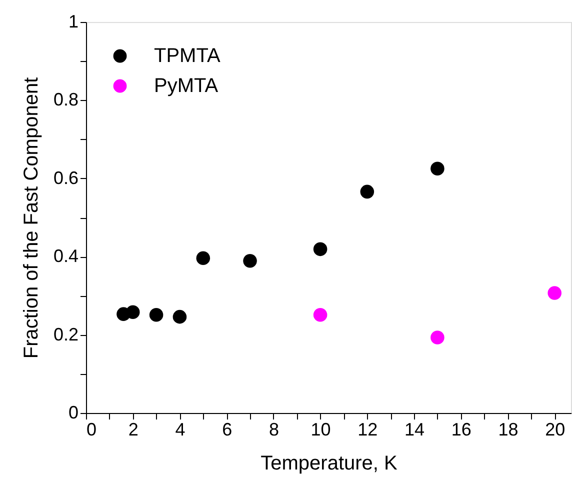 The width and height of the screenshot is (572, 489). What do you see at coordinates (73, 412) in the screenshot?
I see `y-tick-label: 0` at bounding box center [73, 412].